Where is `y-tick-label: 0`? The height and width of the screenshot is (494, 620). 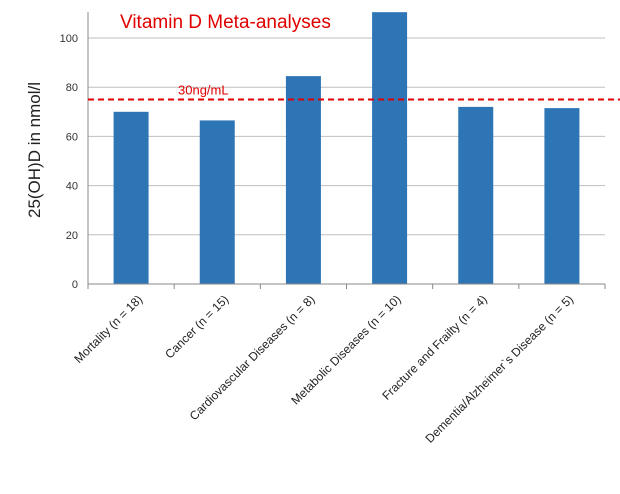
y-tick-label: 0 is located at coordinates (75, 285).